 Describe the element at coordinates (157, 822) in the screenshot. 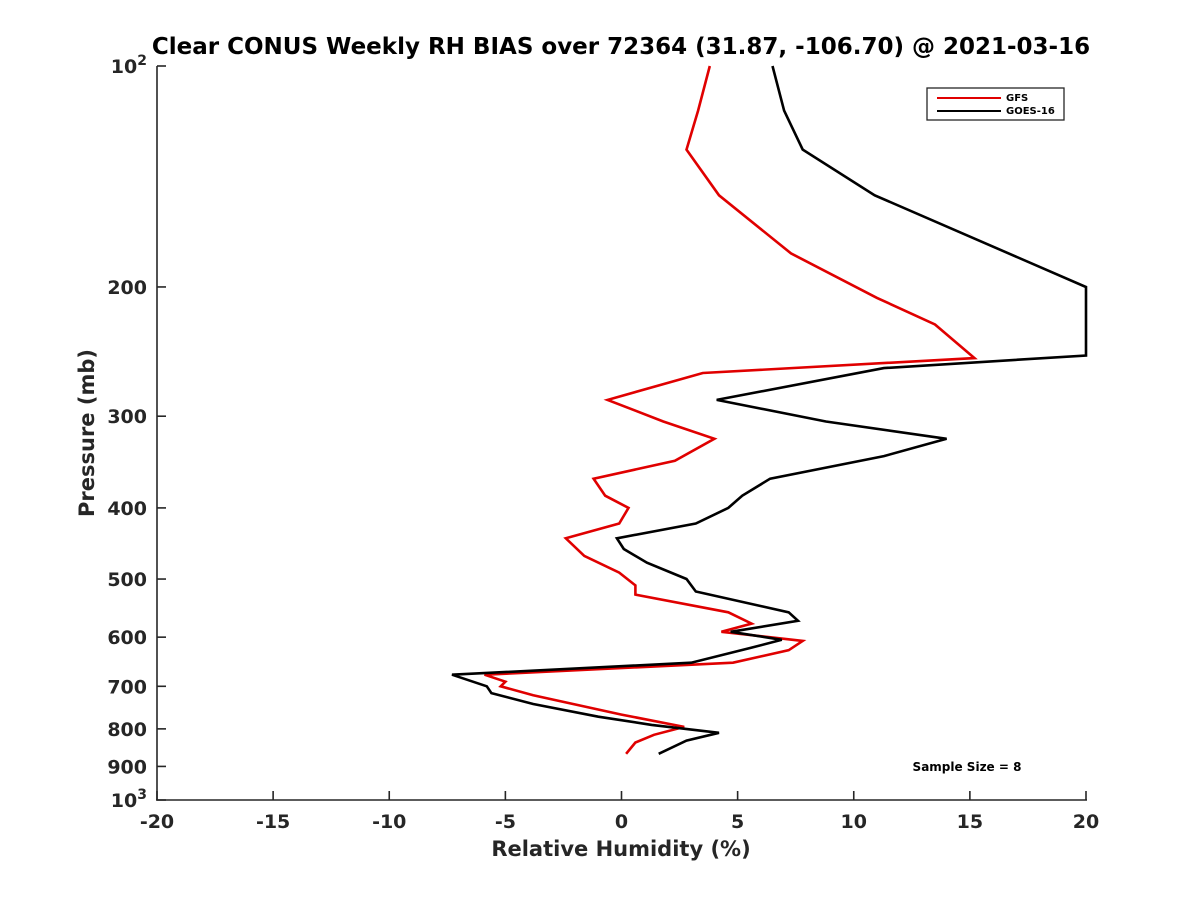

I see `x-tick-label: -20` at that location.